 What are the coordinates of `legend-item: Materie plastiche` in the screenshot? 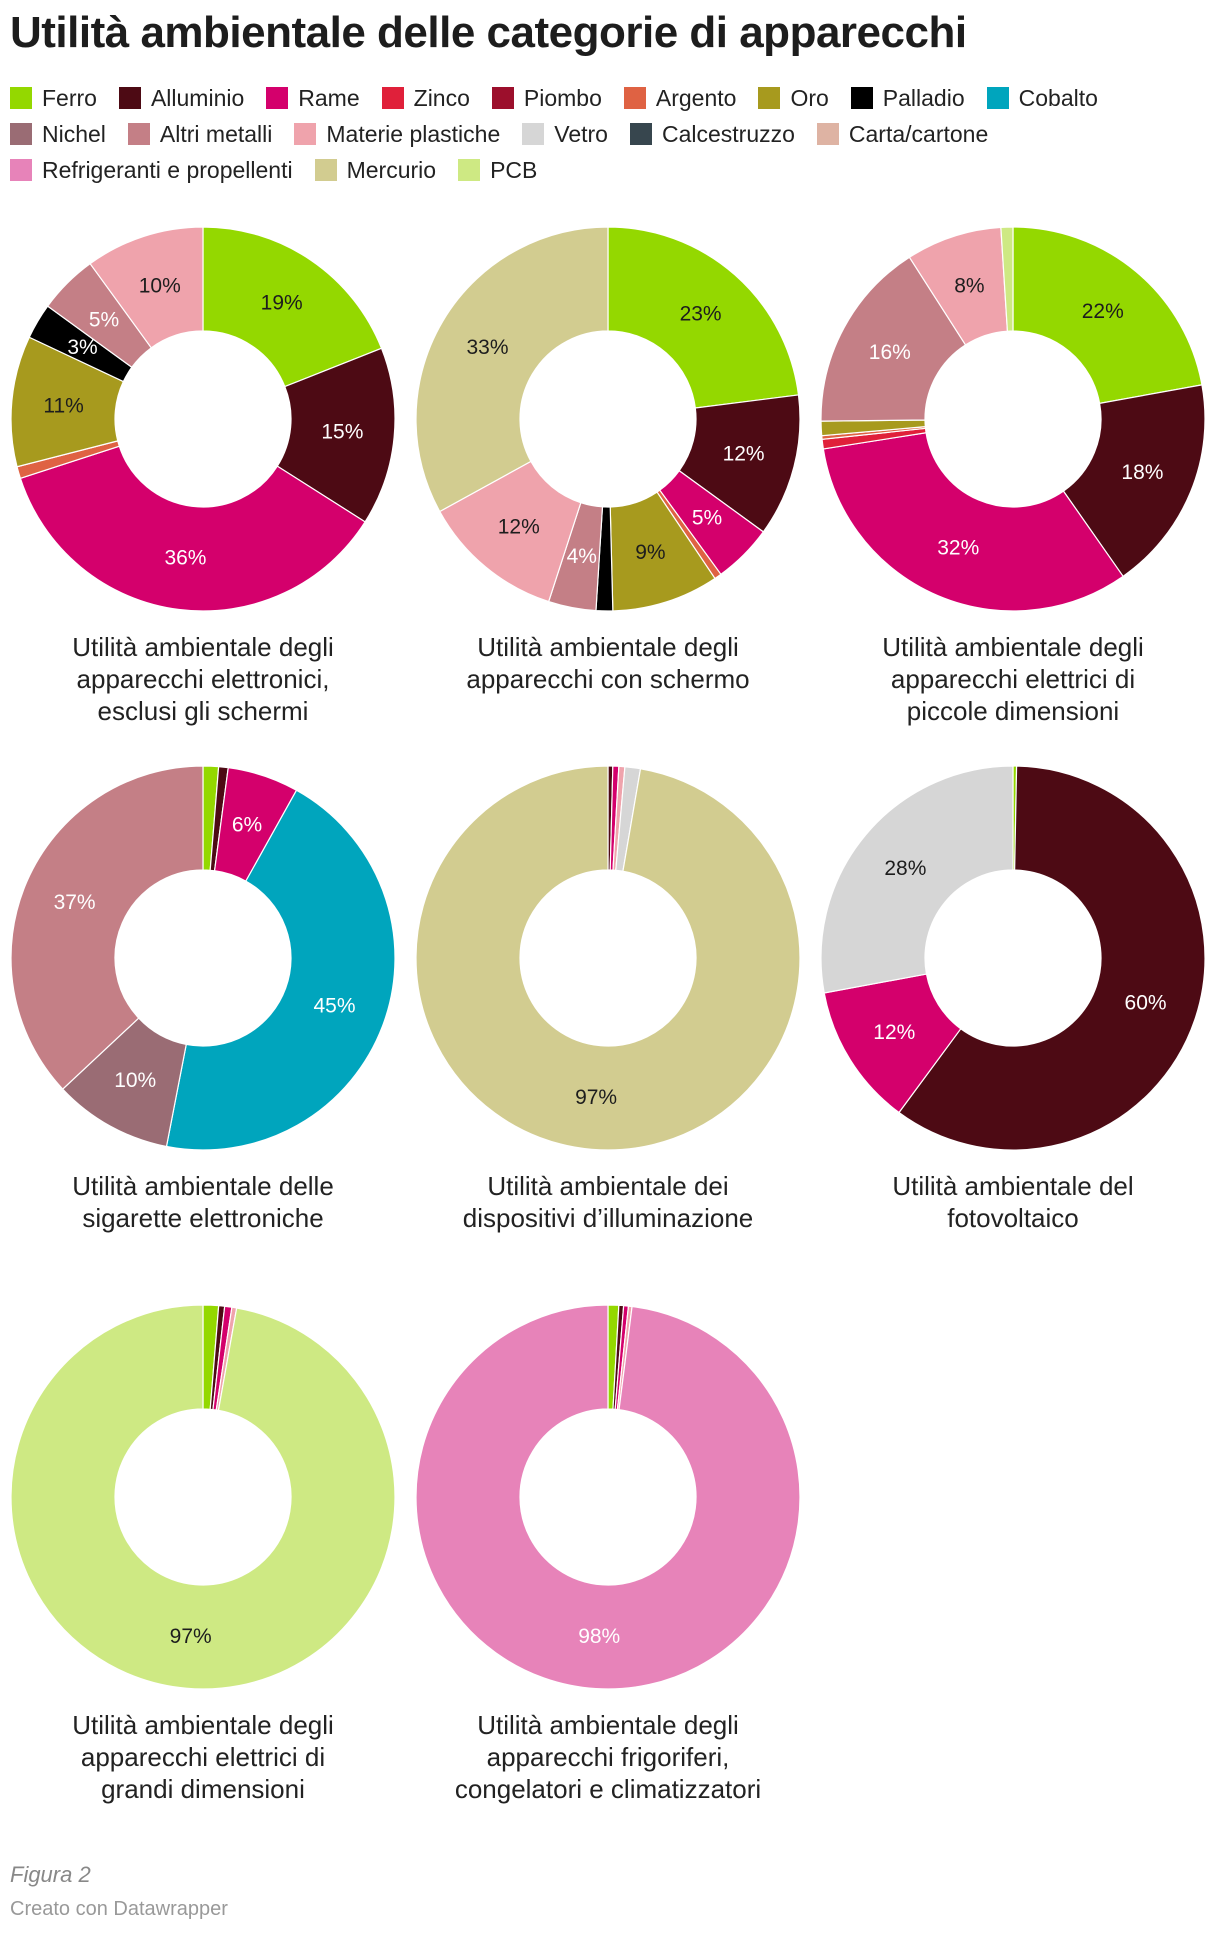 It's located at (397, 134).